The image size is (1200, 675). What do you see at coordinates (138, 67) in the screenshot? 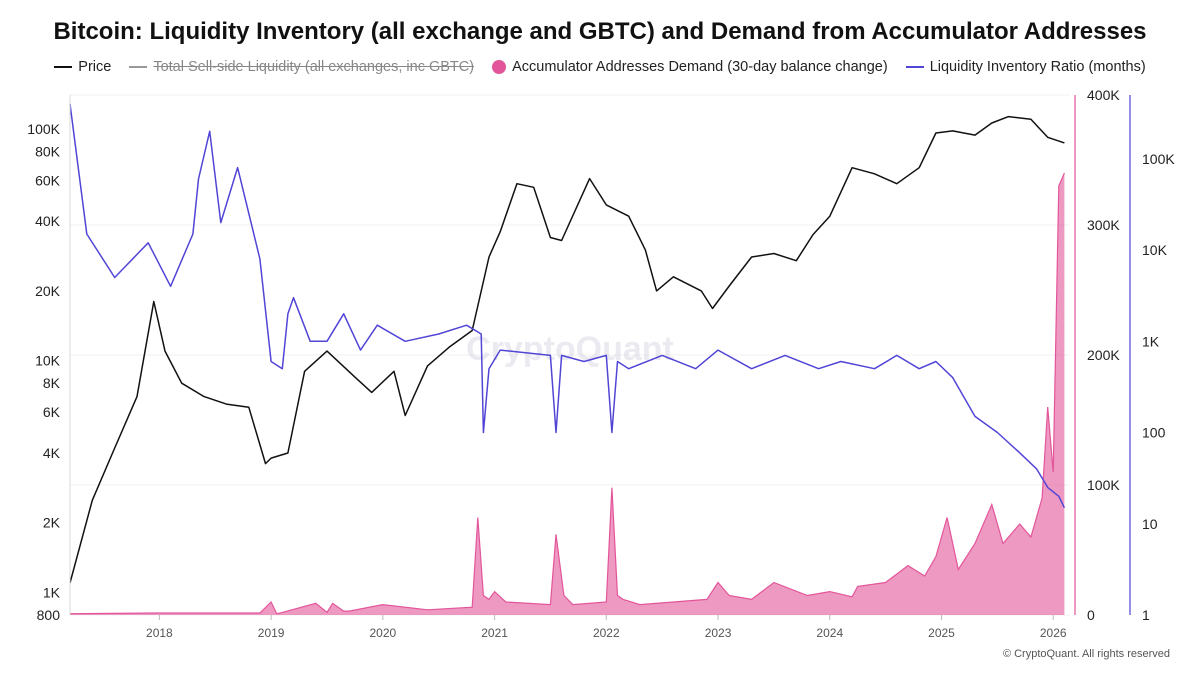
I see `legend-swatch-sell-side-liquidity` at bounding box center [138, 67].